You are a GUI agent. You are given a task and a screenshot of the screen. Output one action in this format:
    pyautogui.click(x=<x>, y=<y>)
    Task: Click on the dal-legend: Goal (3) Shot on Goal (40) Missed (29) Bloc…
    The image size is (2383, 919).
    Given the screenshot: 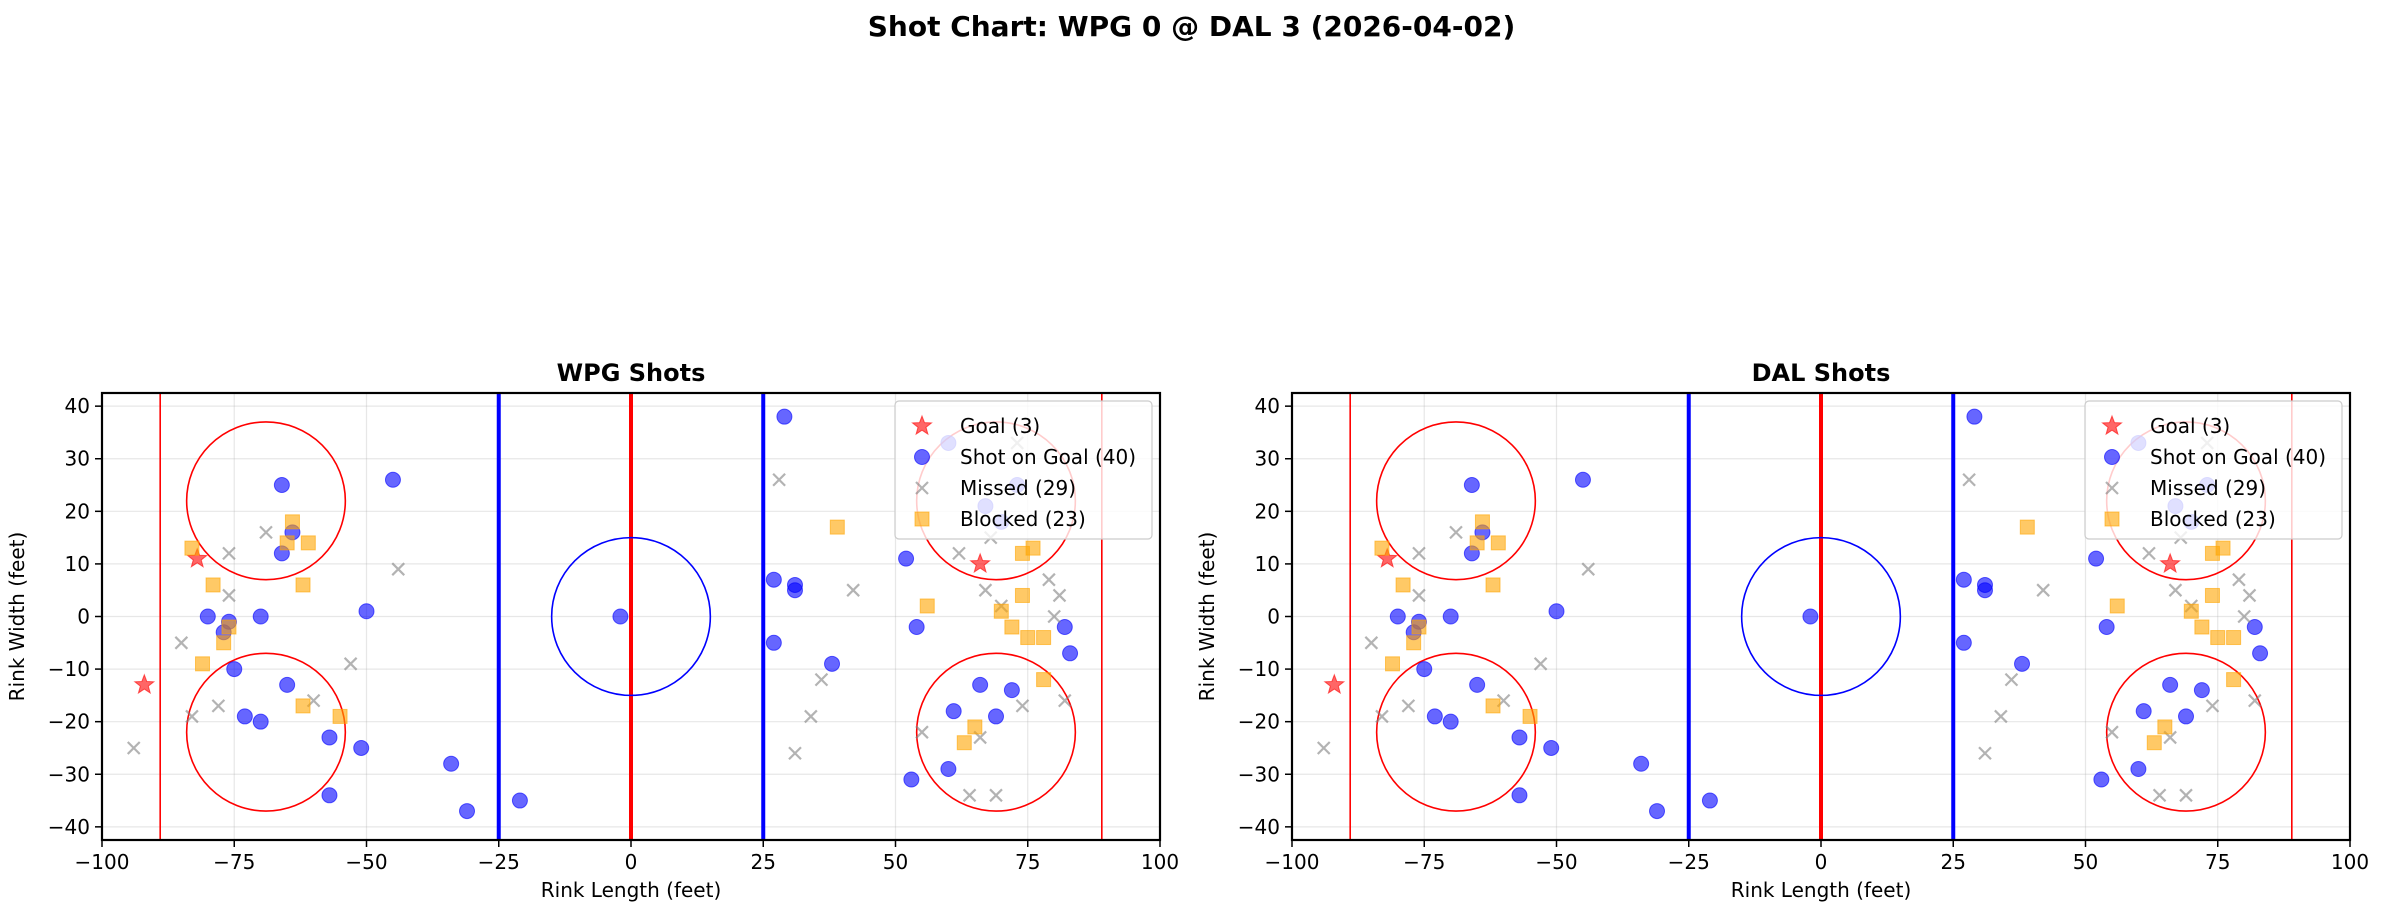 What is the action you would take?
    pyautogui.click(x=2213, y=470)
    